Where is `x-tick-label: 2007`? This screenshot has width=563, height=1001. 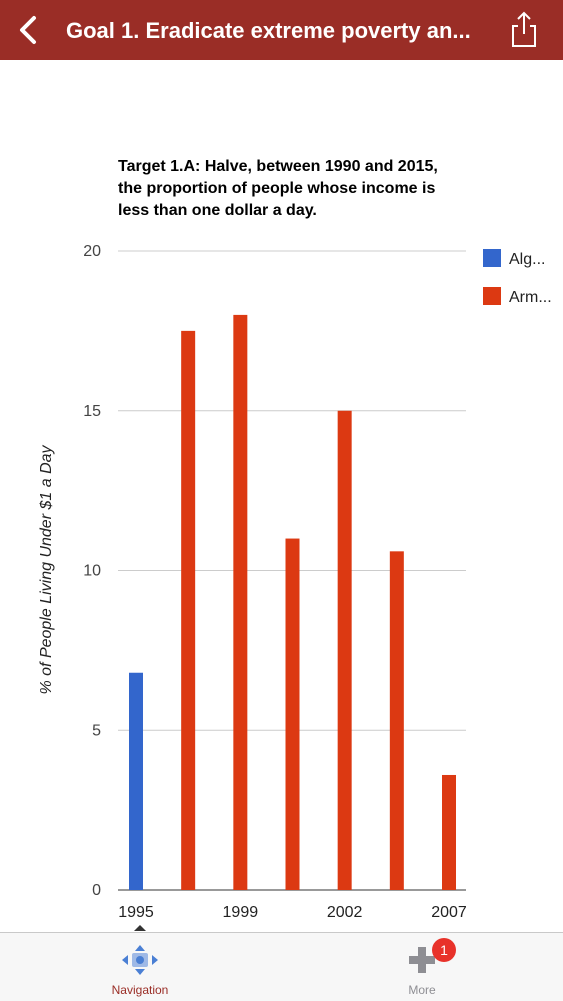
x-tick-label: 2007 is located at coordinates (449, 912).